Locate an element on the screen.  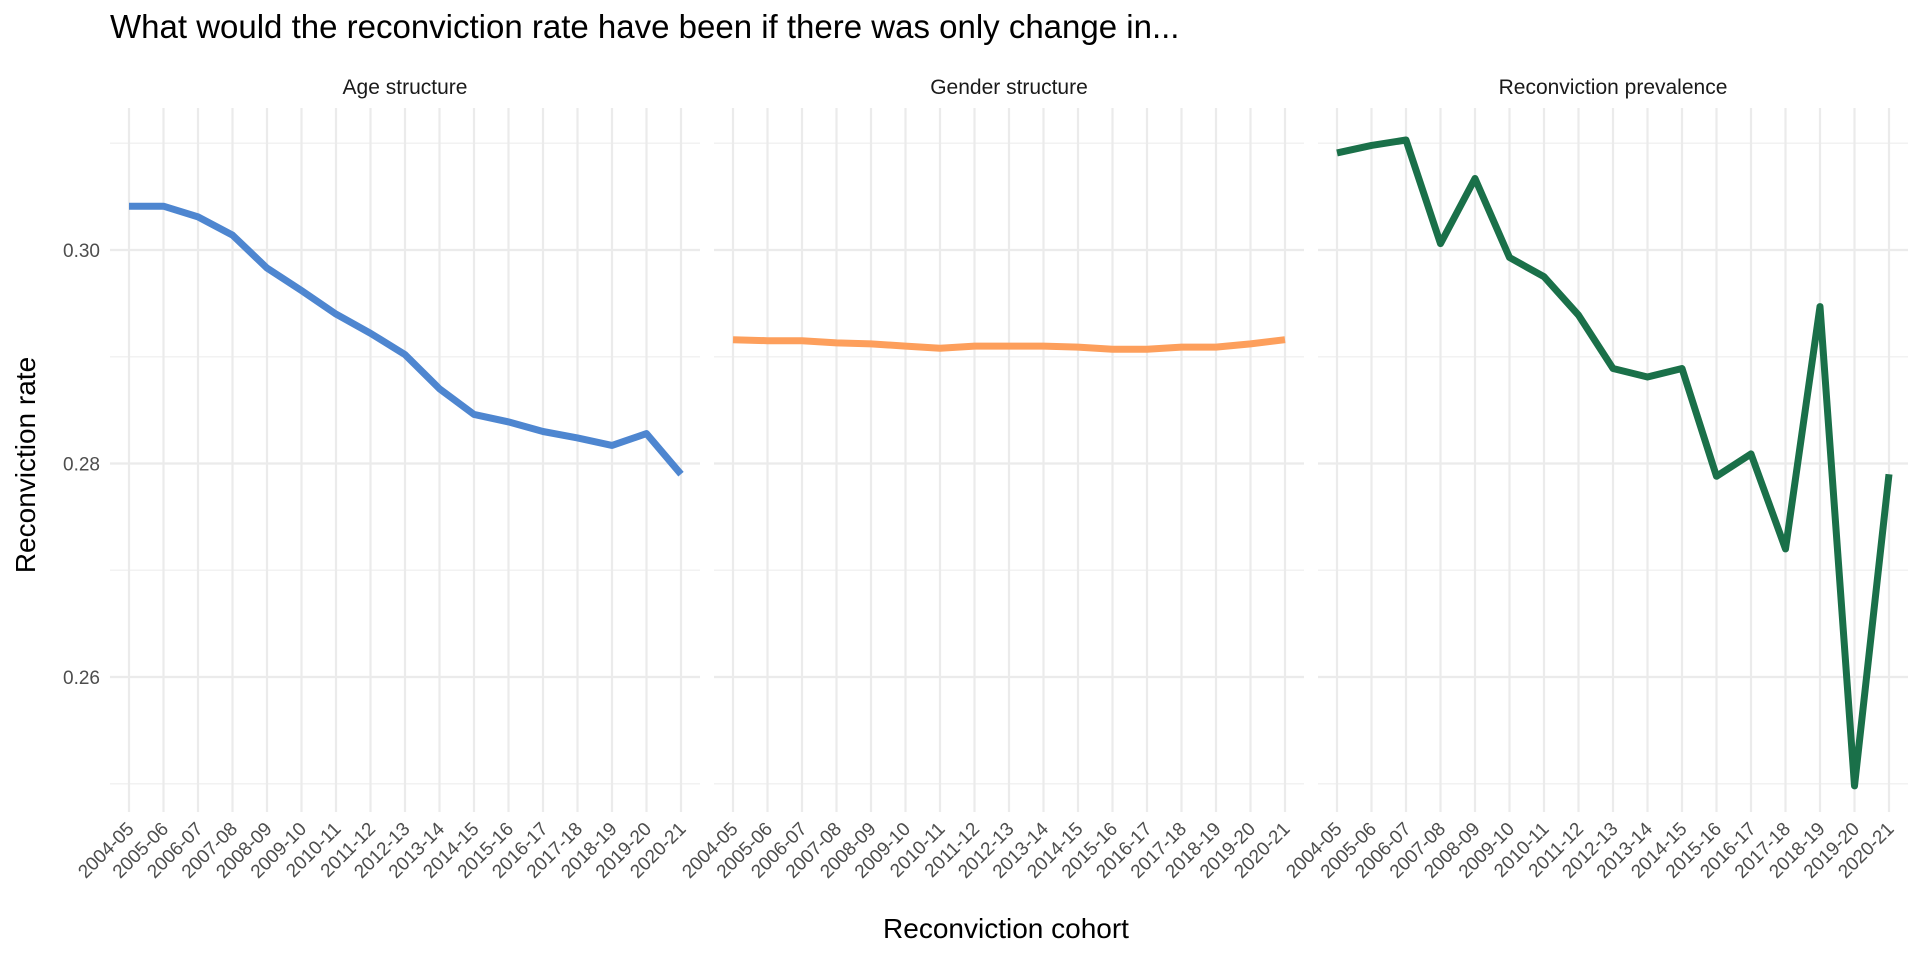
y-tick-label: 0.26 is located at coordinates (81, 678).